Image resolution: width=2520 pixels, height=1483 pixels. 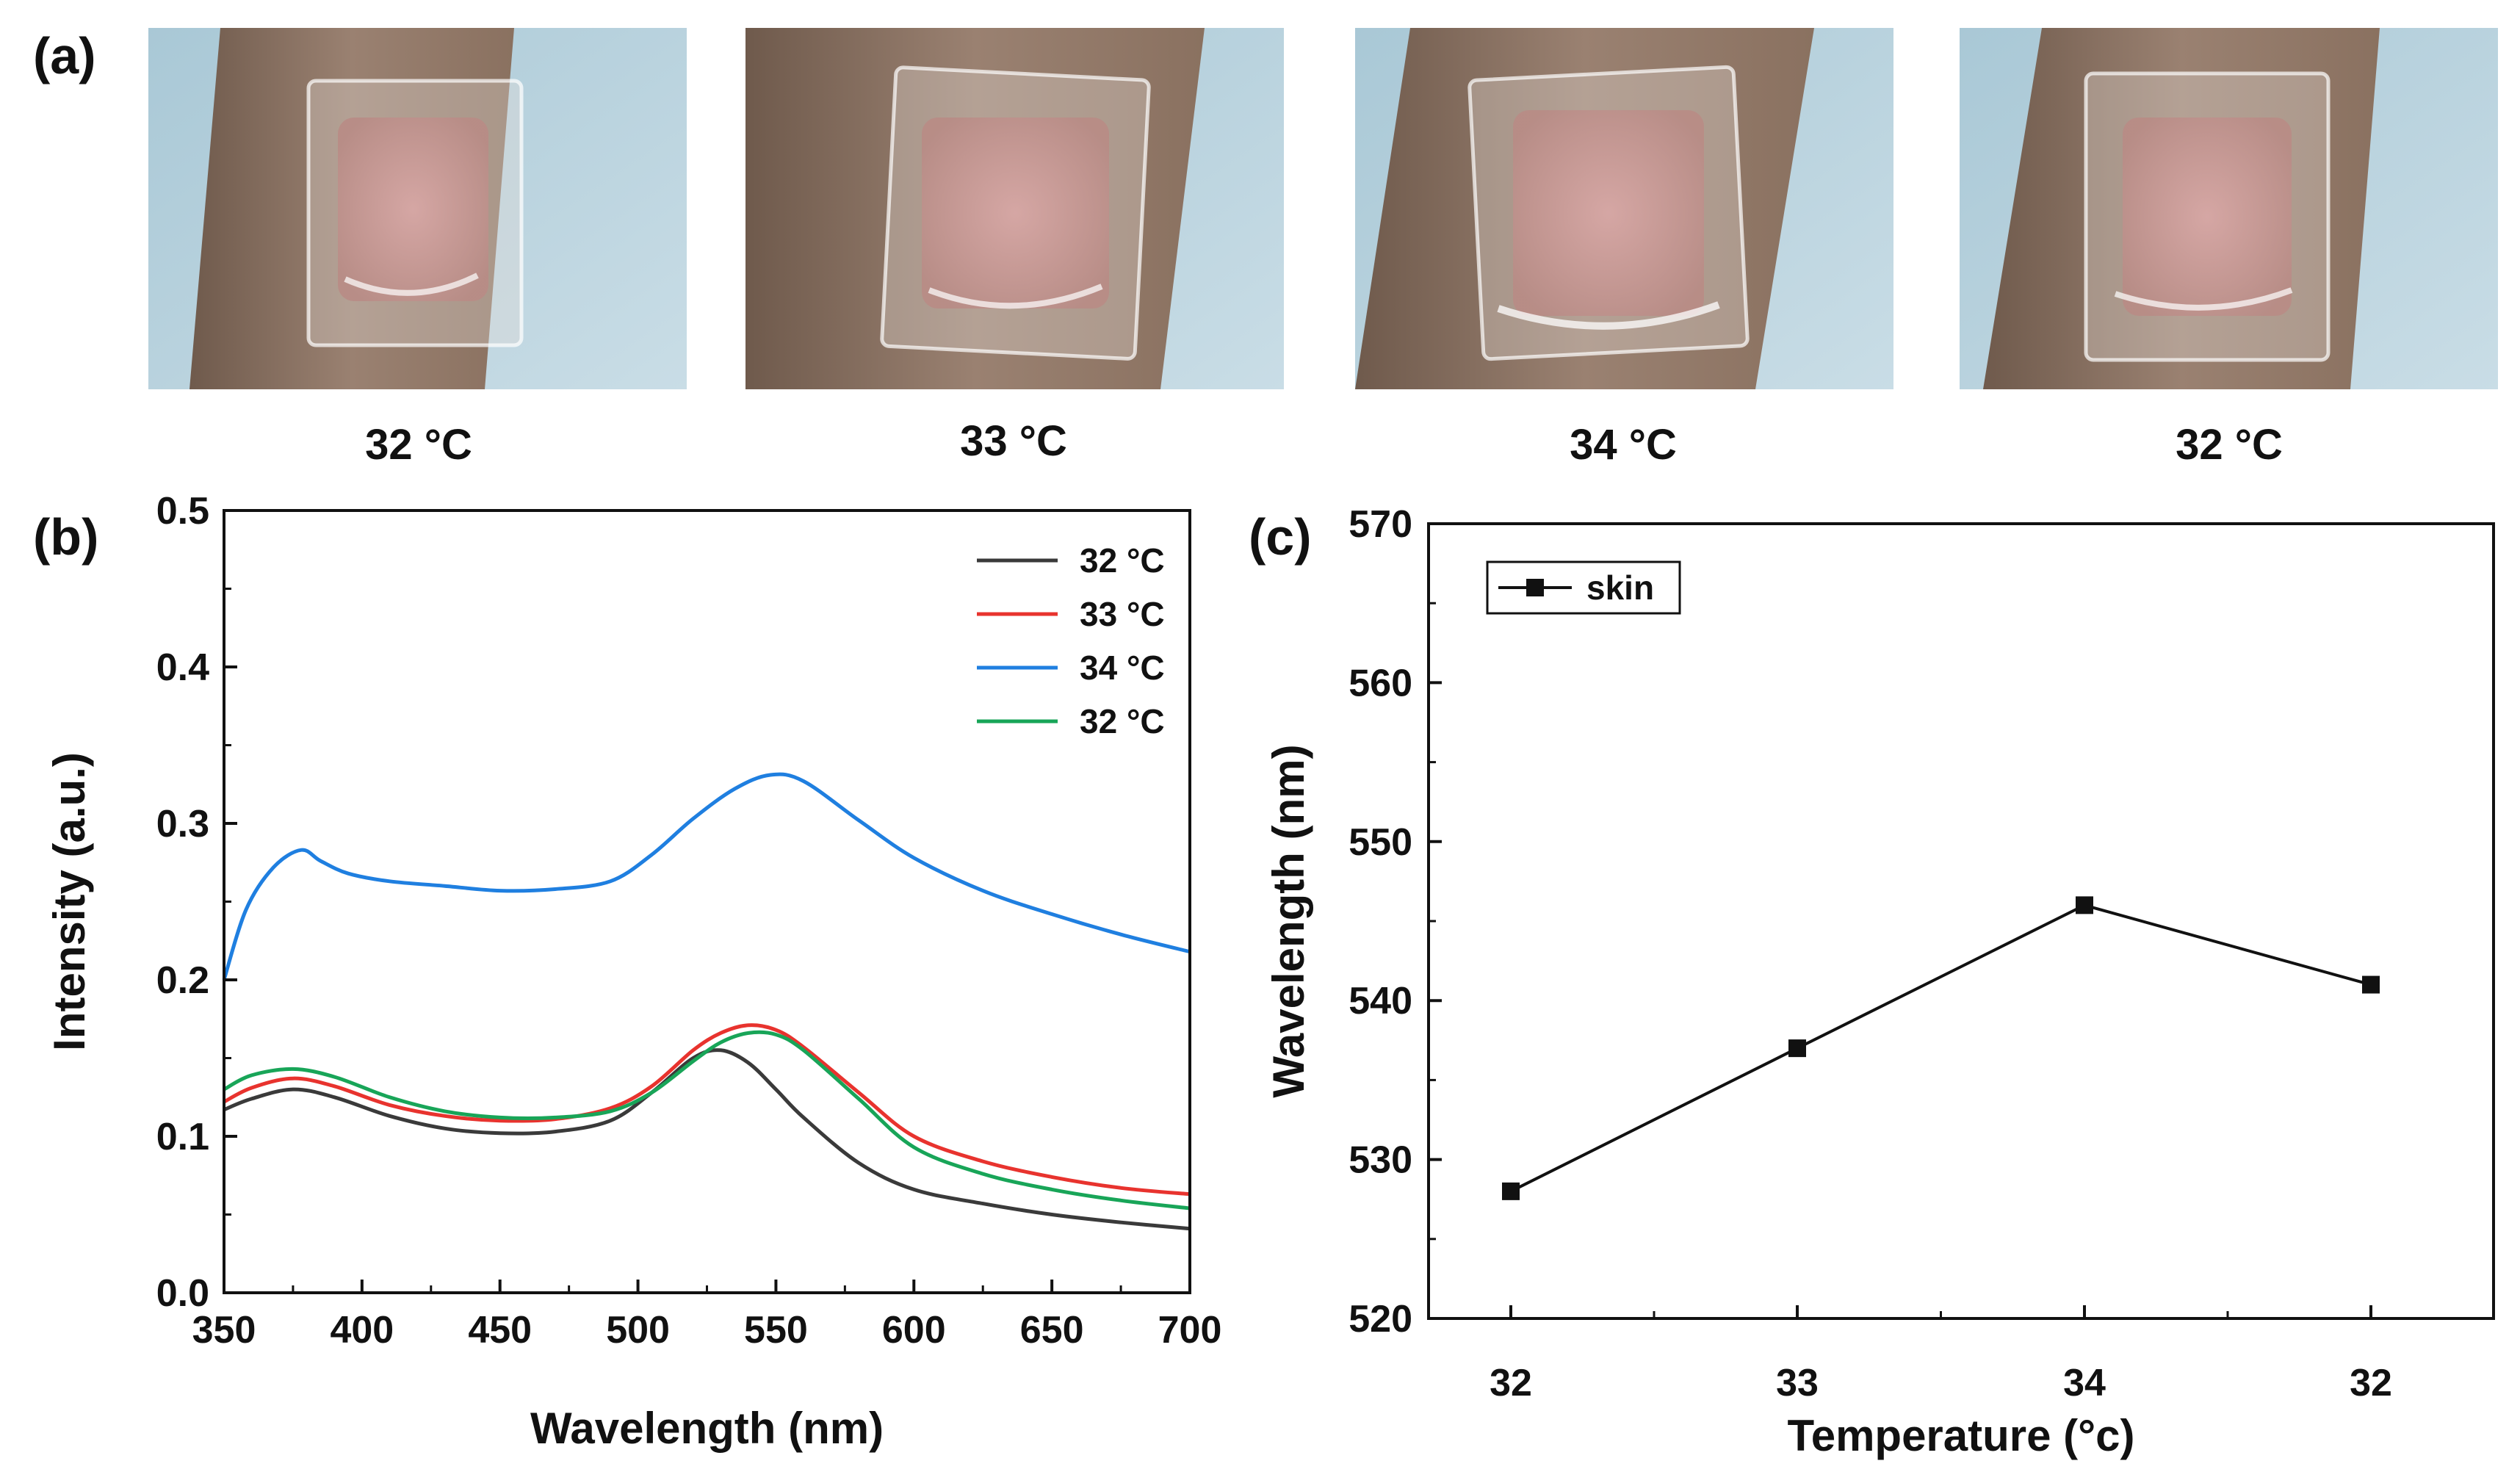 I want to click on y-tick-label: 550, so click(x=1380, y=842).